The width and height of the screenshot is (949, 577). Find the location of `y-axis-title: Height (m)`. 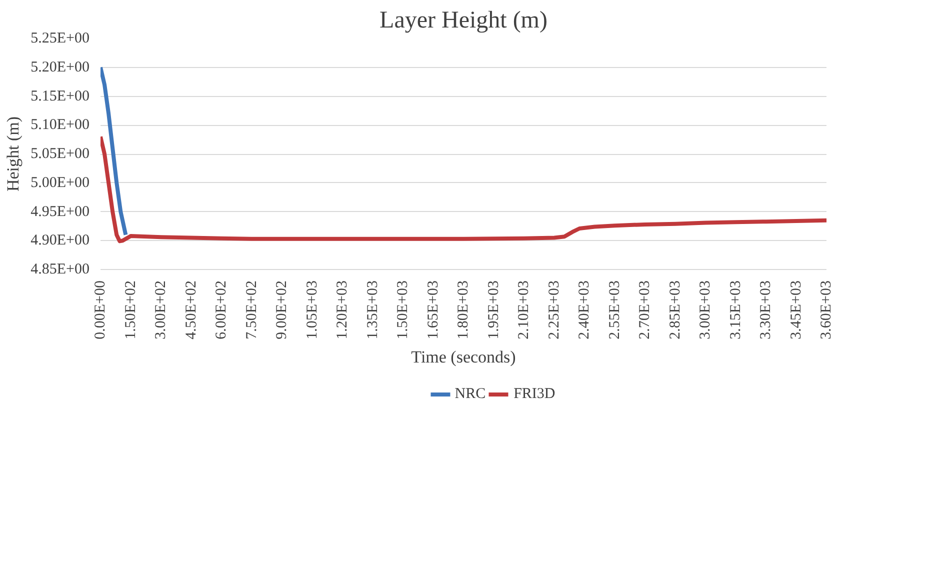

y-axis-title: Height (m) is located at coordinates (13, 154).